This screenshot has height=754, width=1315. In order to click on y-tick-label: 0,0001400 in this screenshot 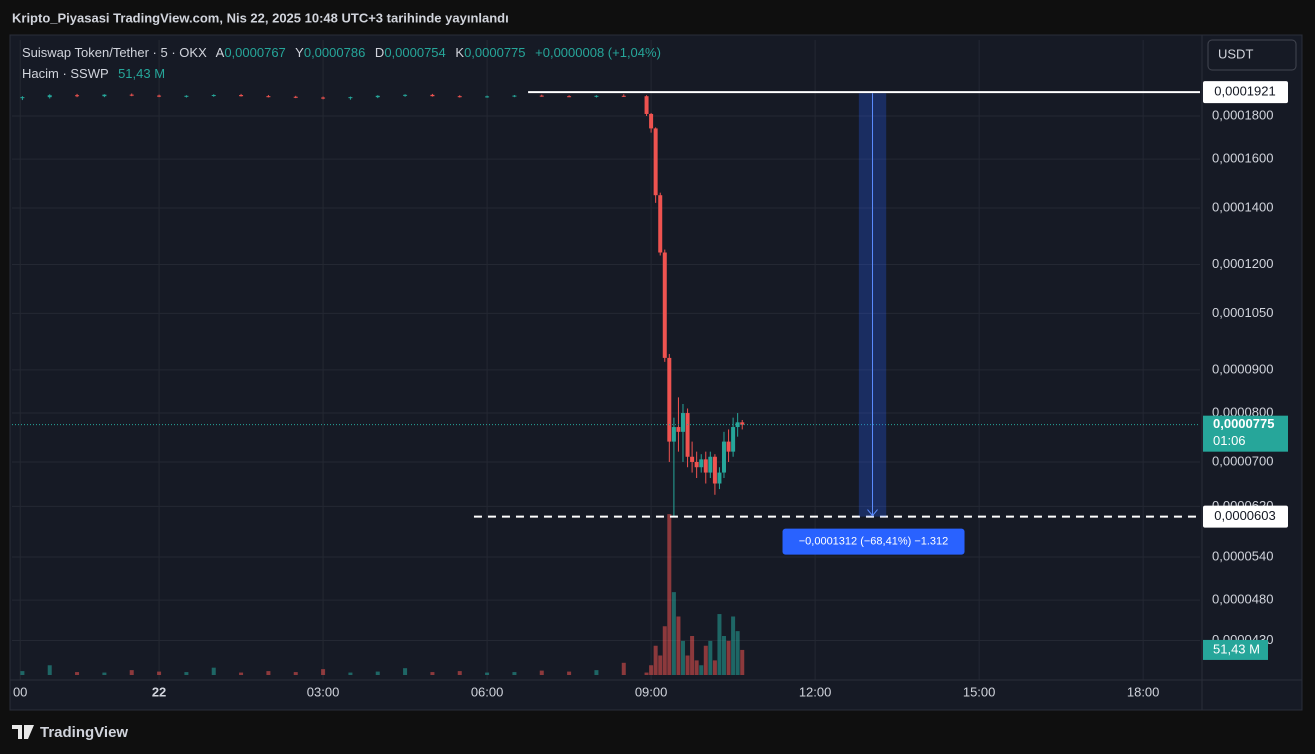, I will do `click(1242, 206)`.